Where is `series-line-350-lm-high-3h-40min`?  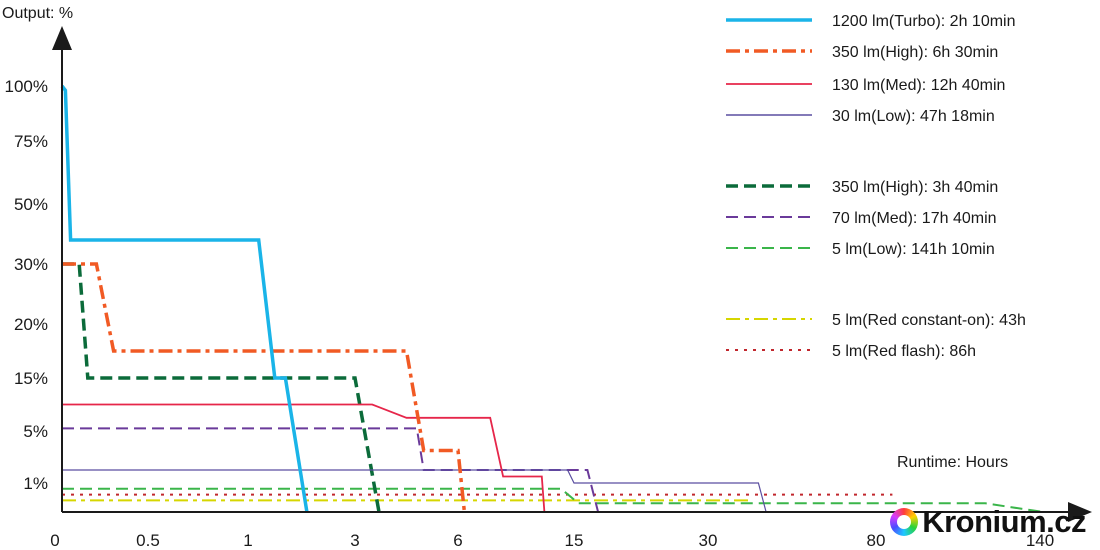 series-line-350-lm-high-3h-40min is located at coordinates (221, 387).